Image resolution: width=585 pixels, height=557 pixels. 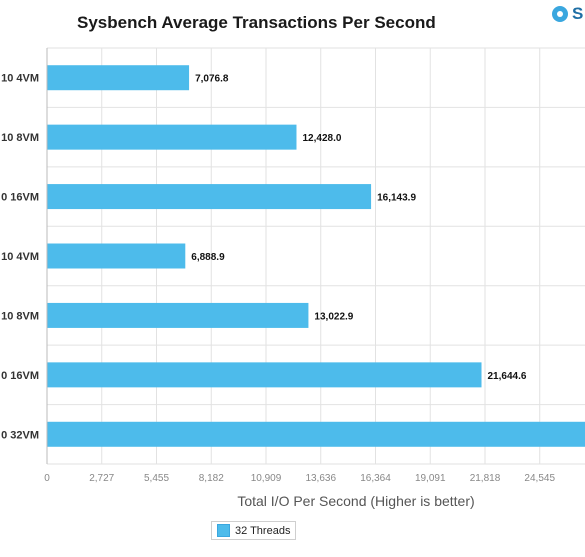 I want to click on x-tick-label: 0, so click(x=47, y=478).